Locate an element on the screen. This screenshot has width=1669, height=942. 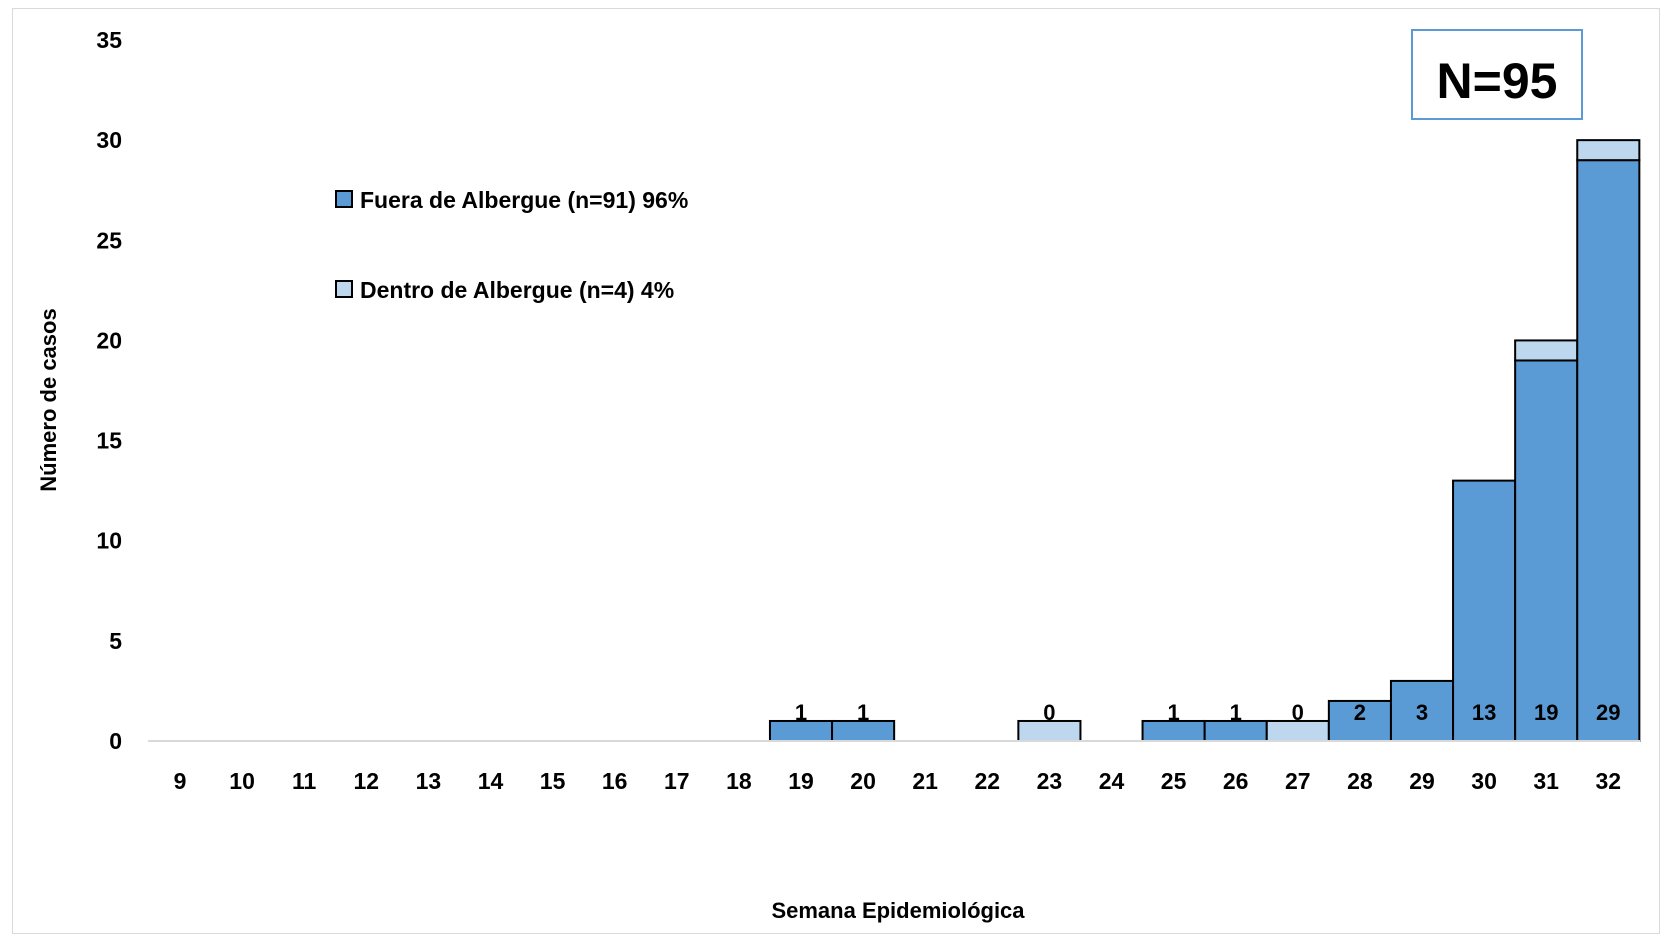
x-tick-label: 31 is located at coordinates (1546, 781).